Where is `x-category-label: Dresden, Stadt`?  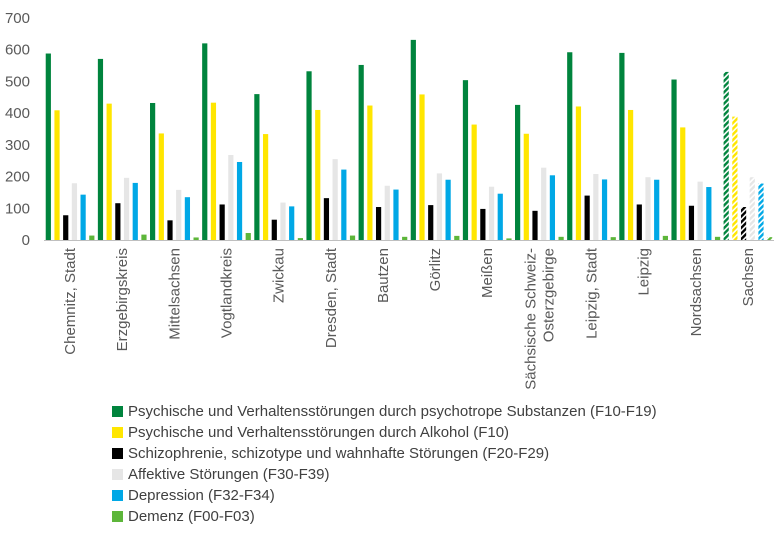 x-category-label: Dresden, Stadt is located at coordinates (331, 297).